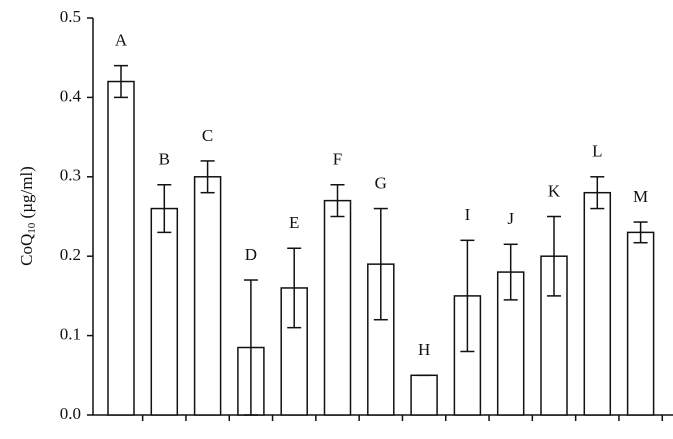  Describe the element at coordinates (510, 218) in the screenshot. I see `category-label: J` at that location.